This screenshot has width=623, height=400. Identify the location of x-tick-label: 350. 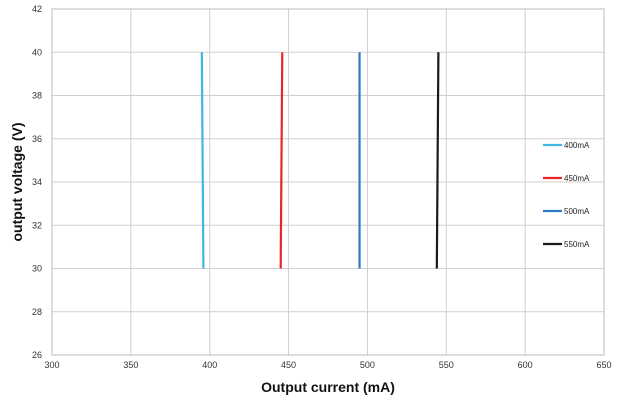
(130, 365).